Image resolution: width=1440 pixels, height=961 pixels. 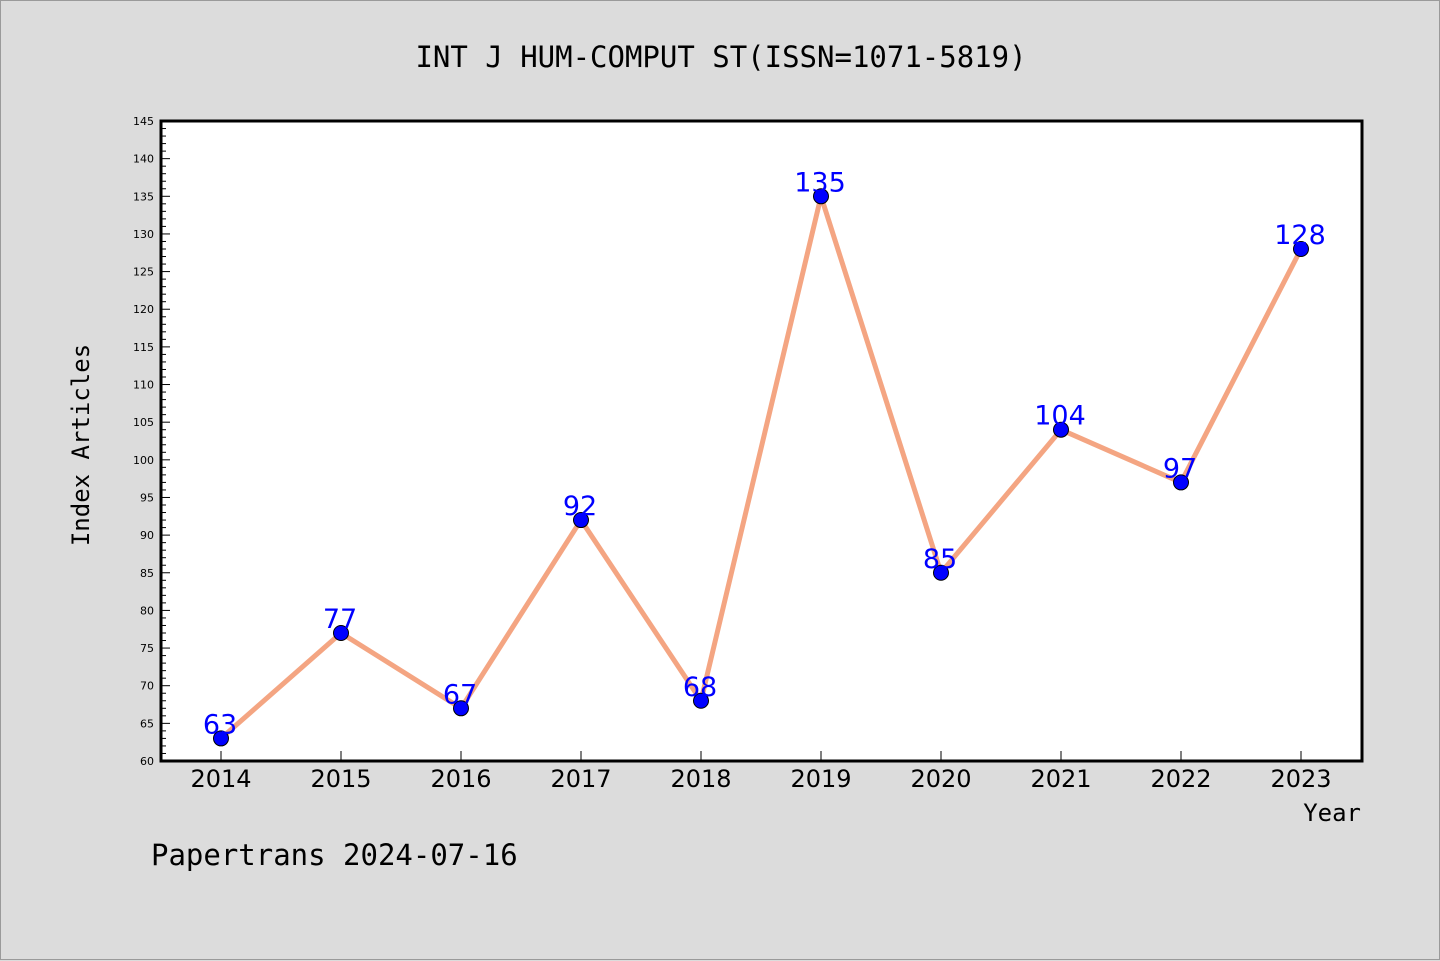 I want to click on y-tick-label: 70, so click(x=147, y=686).